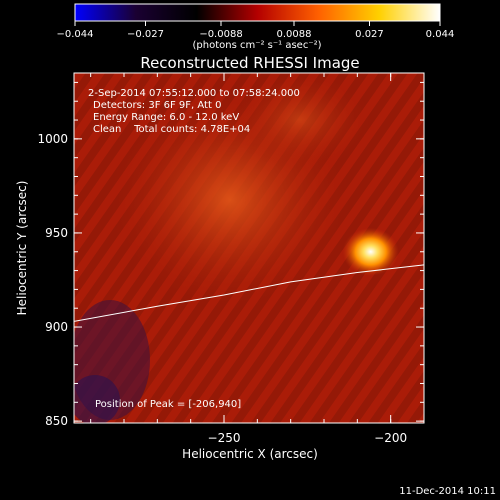 This screenshot has width=500, height=500. What do you see at coordinates (145, 34) in the screenshot?
I see `colorbar-tick-label: −0.027` at bounding box center [145, 34].